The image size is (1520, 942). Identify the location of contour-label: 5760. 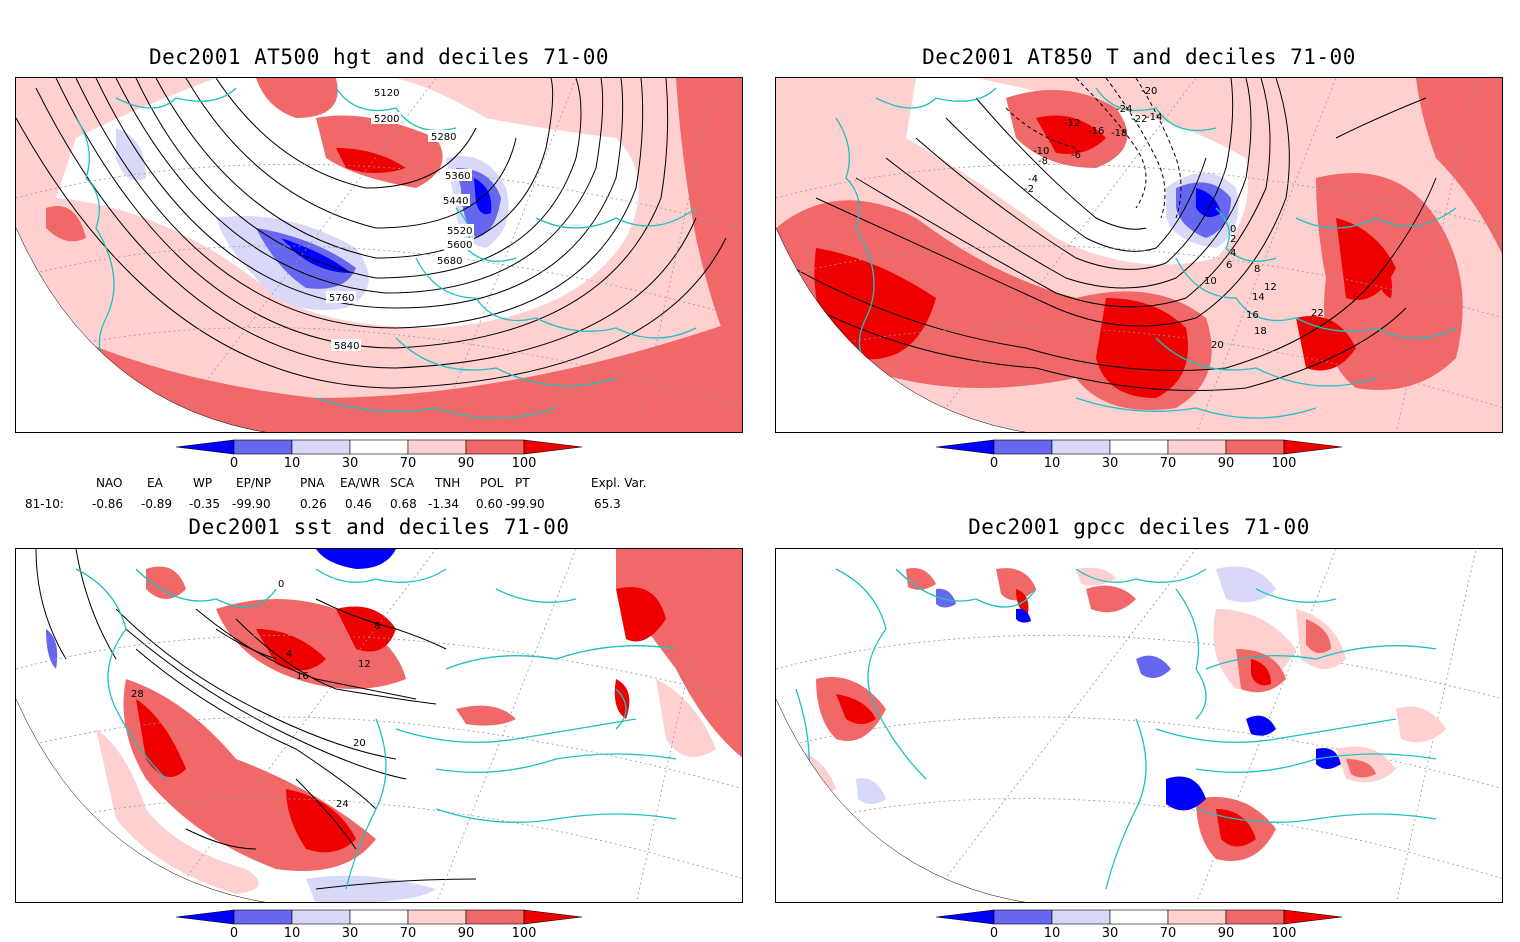
(341, 298).